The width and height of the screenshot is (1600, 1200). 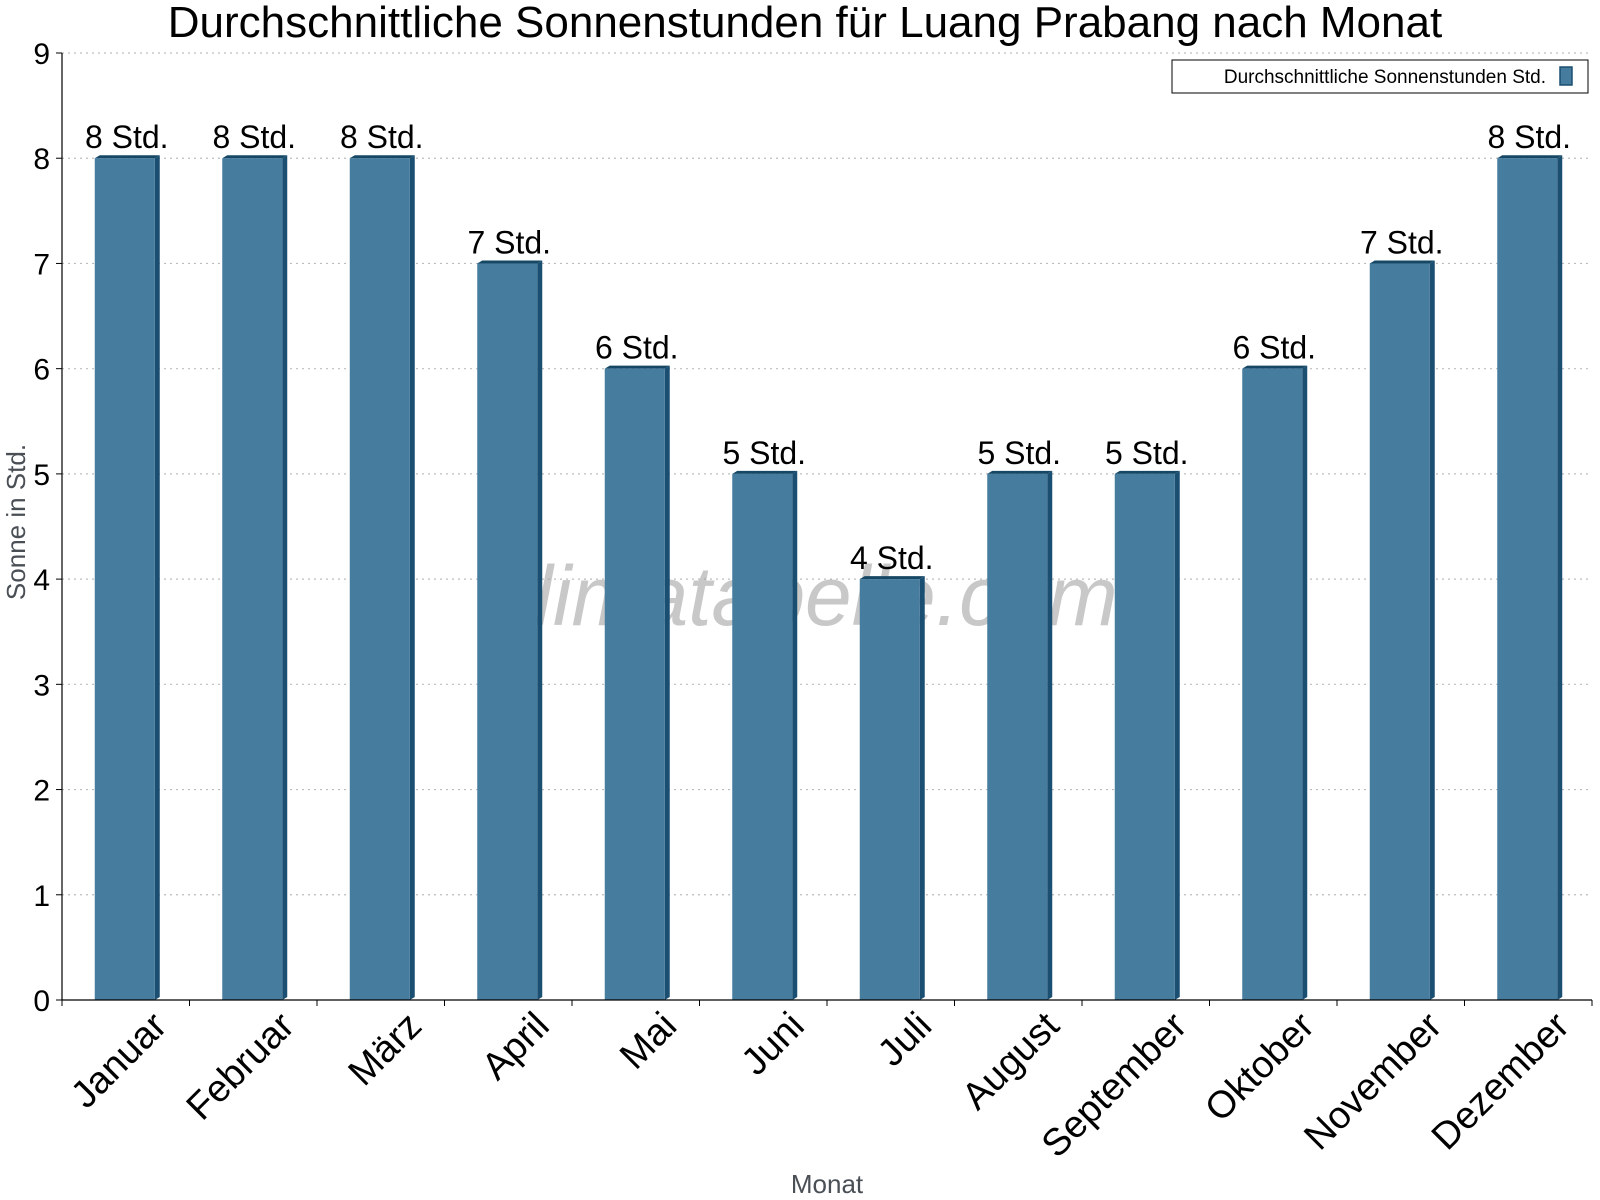 What do you see at coordinates (119, 1060) in the screenshot?
I see `x-tick-label-1: Januar` at bounding box center [119, 1060].